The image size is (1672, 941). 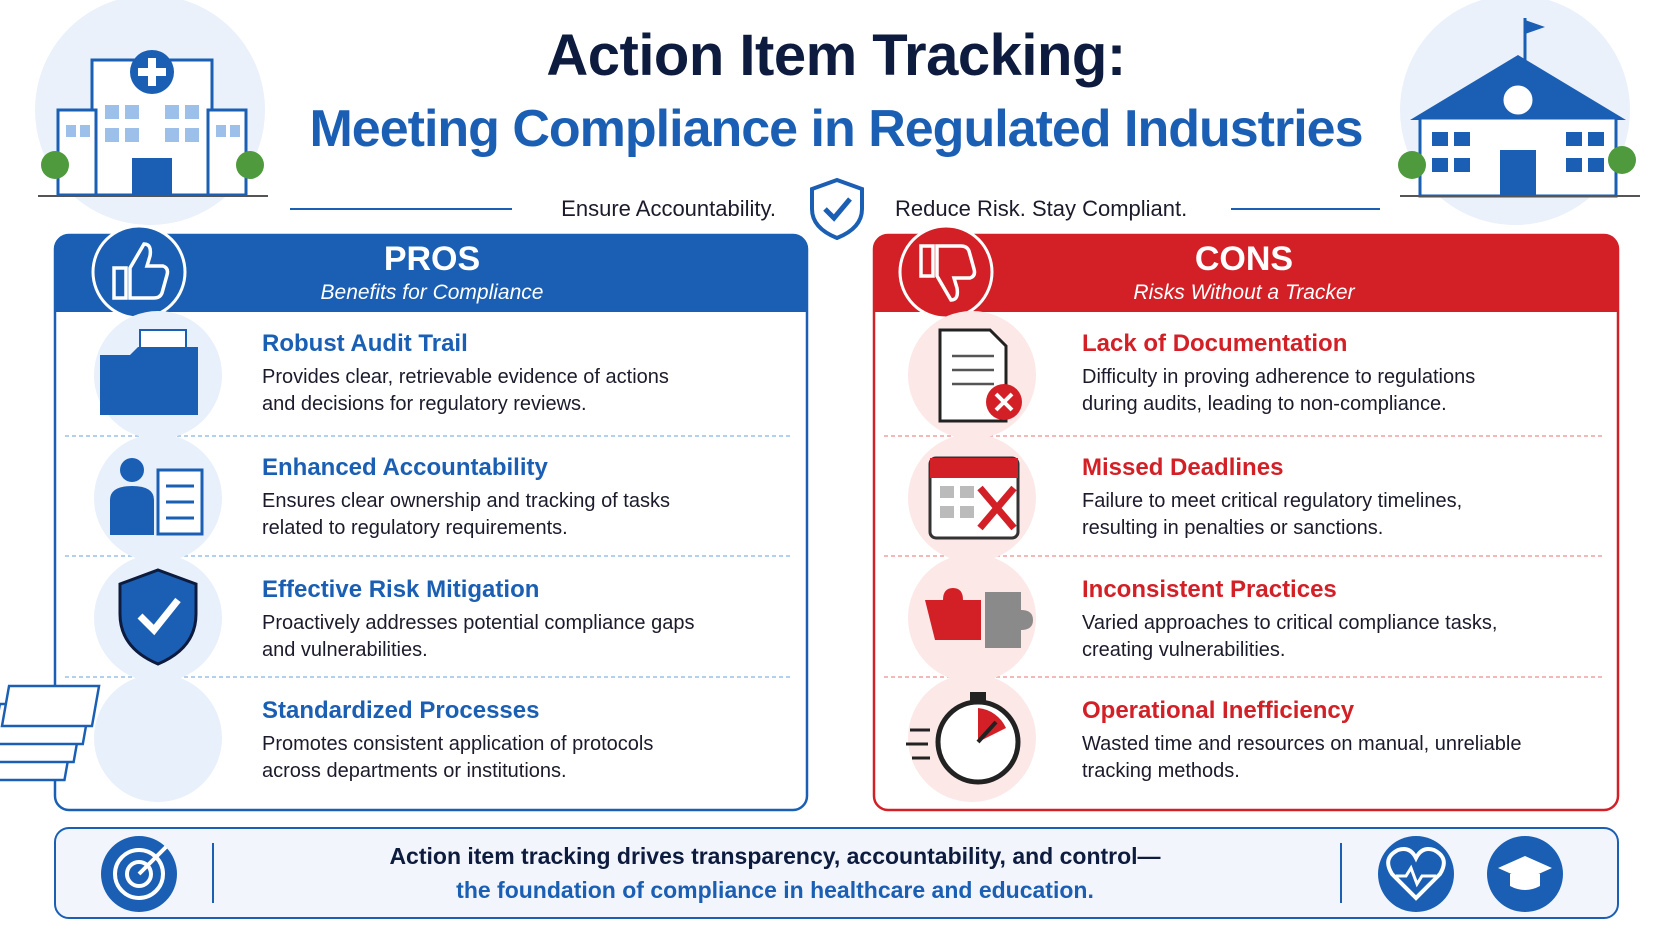 What do you see at coordinates (668, 208) in the screenshot?
I see `tagline-left: Ensure Accountability.` at bounding box center [668, 208].